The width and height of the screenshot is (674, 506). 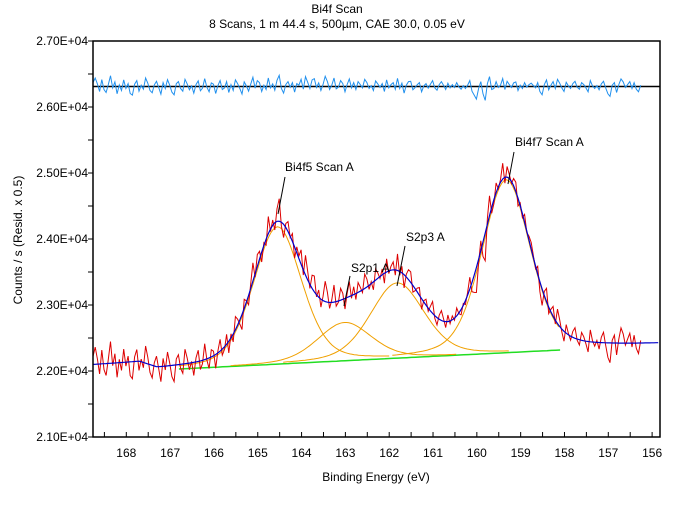 I want to click on x-tick-label: 161, so click(x=433, y=453).